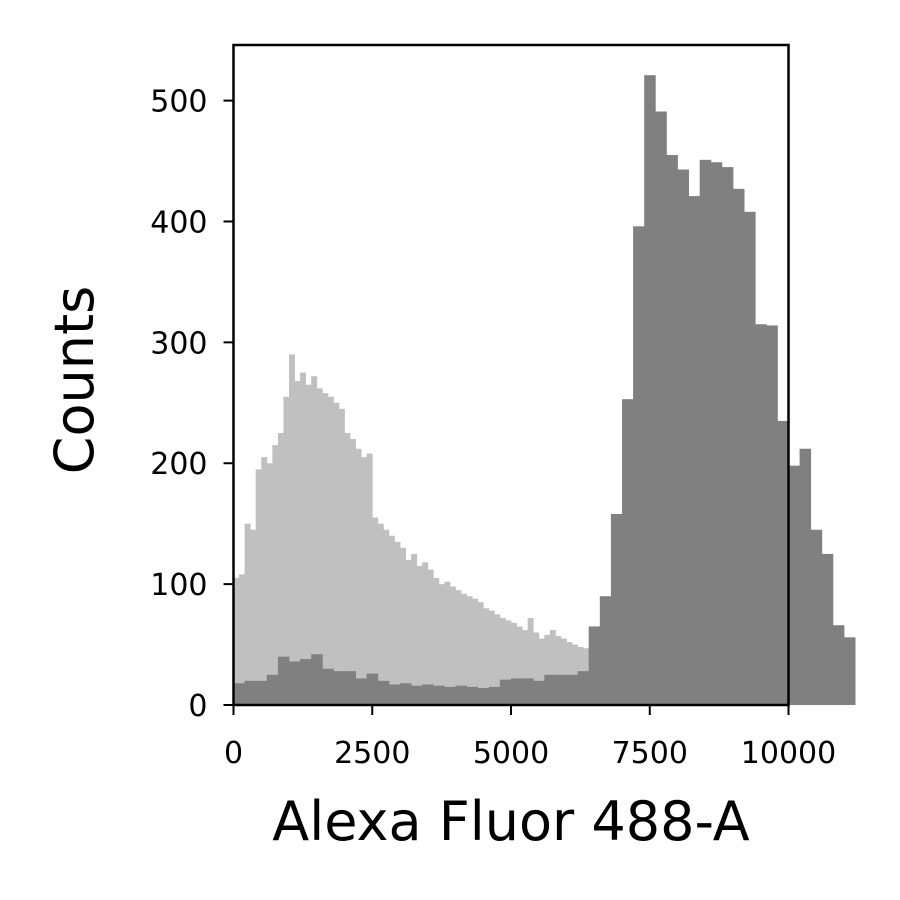  Describe the element at coordinates (510, 821) in the screenshot. I see `x-axis-label: Alexa Fluor 488-A` at that location.